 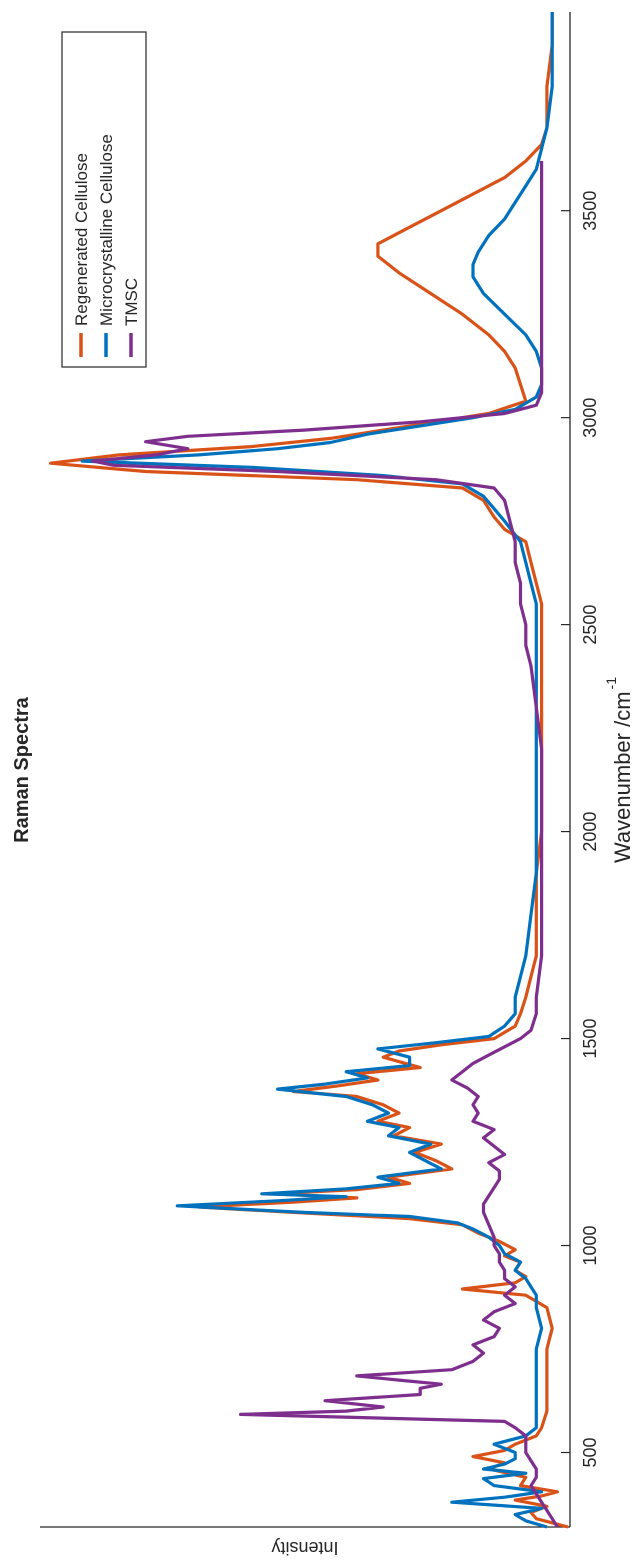 What do you see at coordinates (590, 418) in the screenshot?
I see `x-tick-label-5: 3000` at bounding box center [590, 418].